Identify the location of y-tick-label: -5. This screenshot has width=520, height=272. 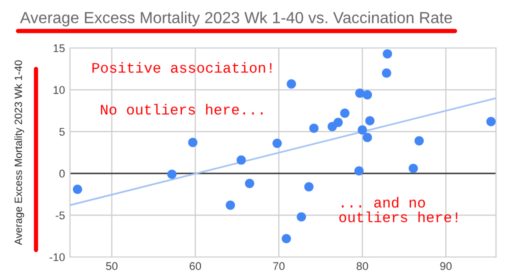
(60, 216).